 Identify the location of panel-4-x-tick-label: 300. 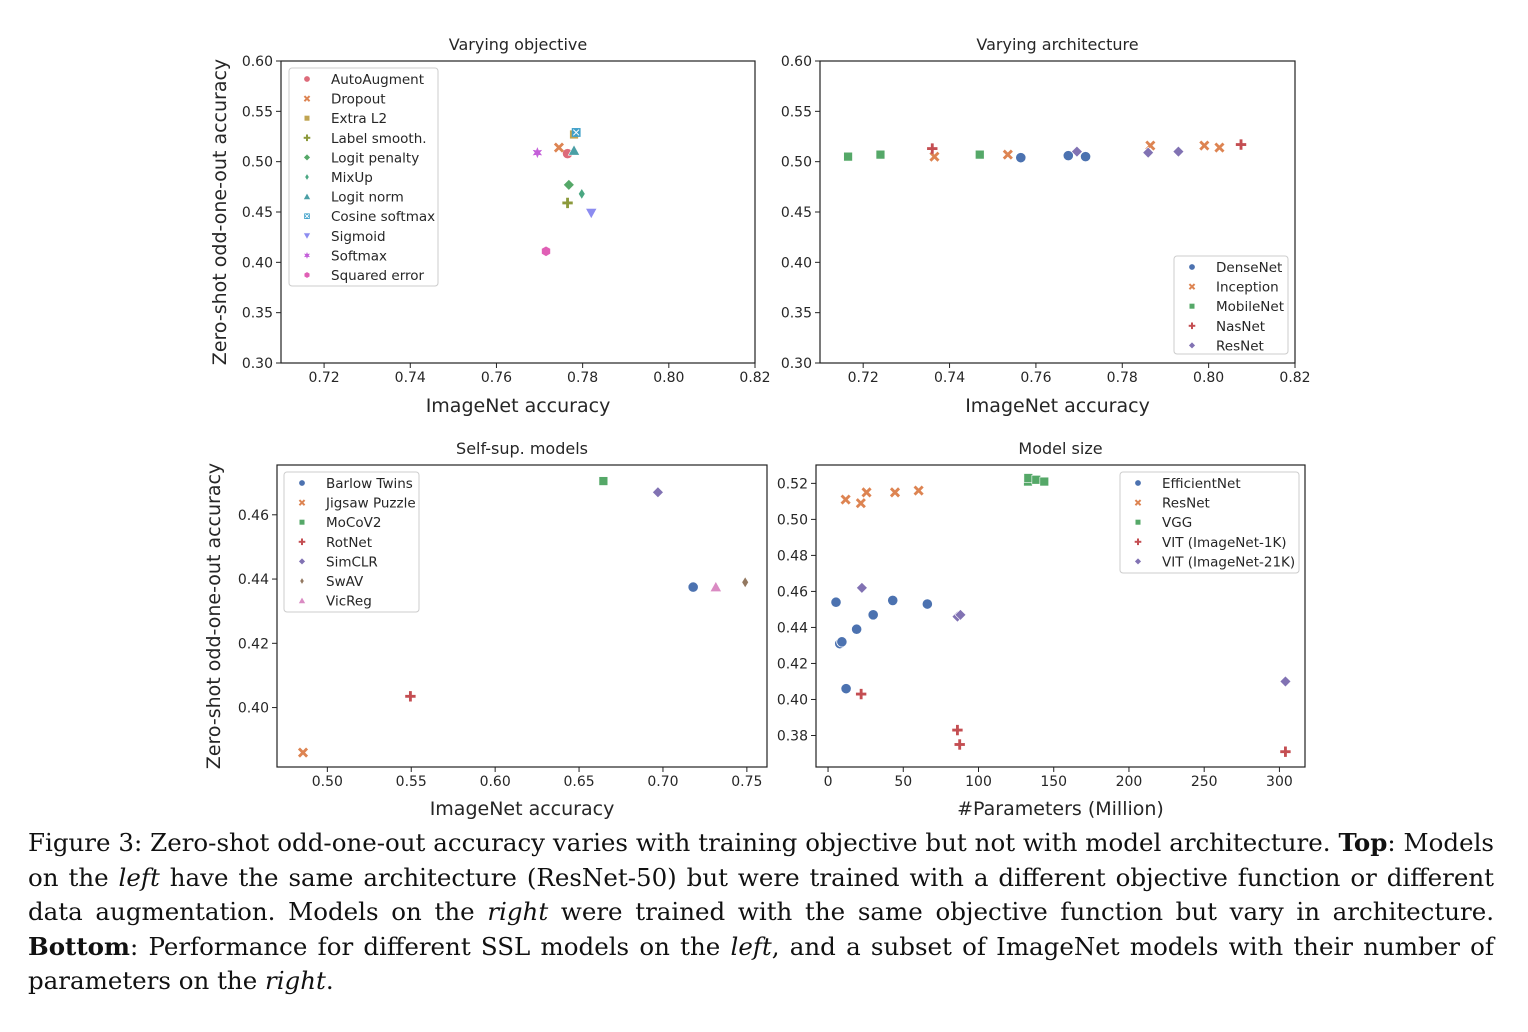
(1279, 782).